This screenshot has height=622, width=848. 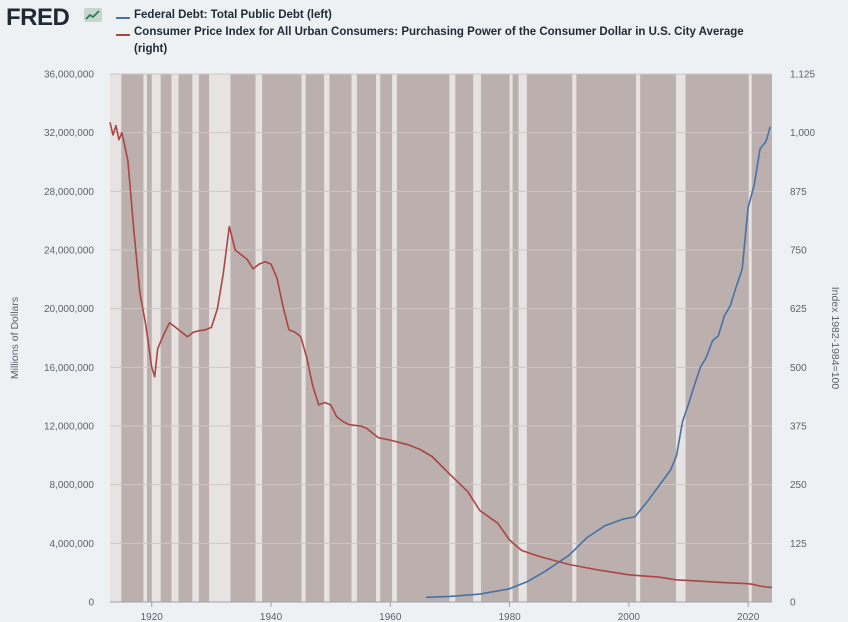 What do you see at coordinates (798, 192) in the screenshot?
I see `right-tick-label: 875` at bounding box center [798, 192].